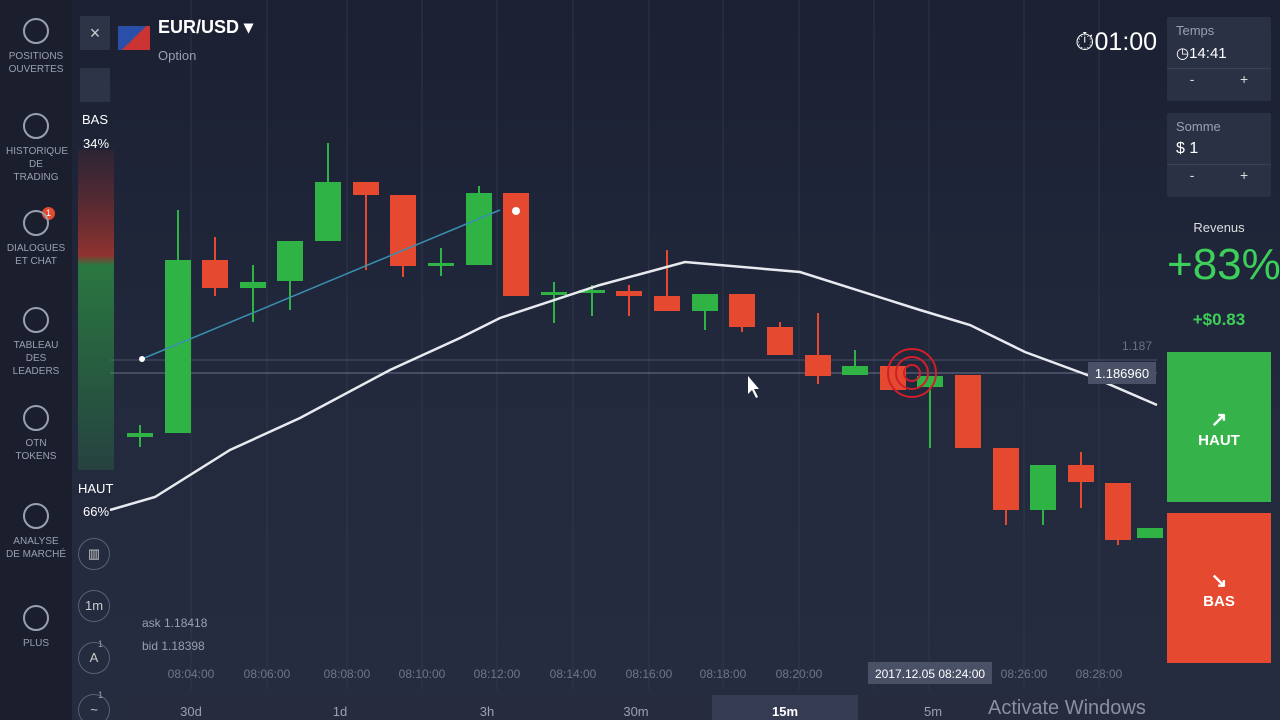 The image size is (1280, 720). I want to click on indicator-button: ▥, so click(94, 554).